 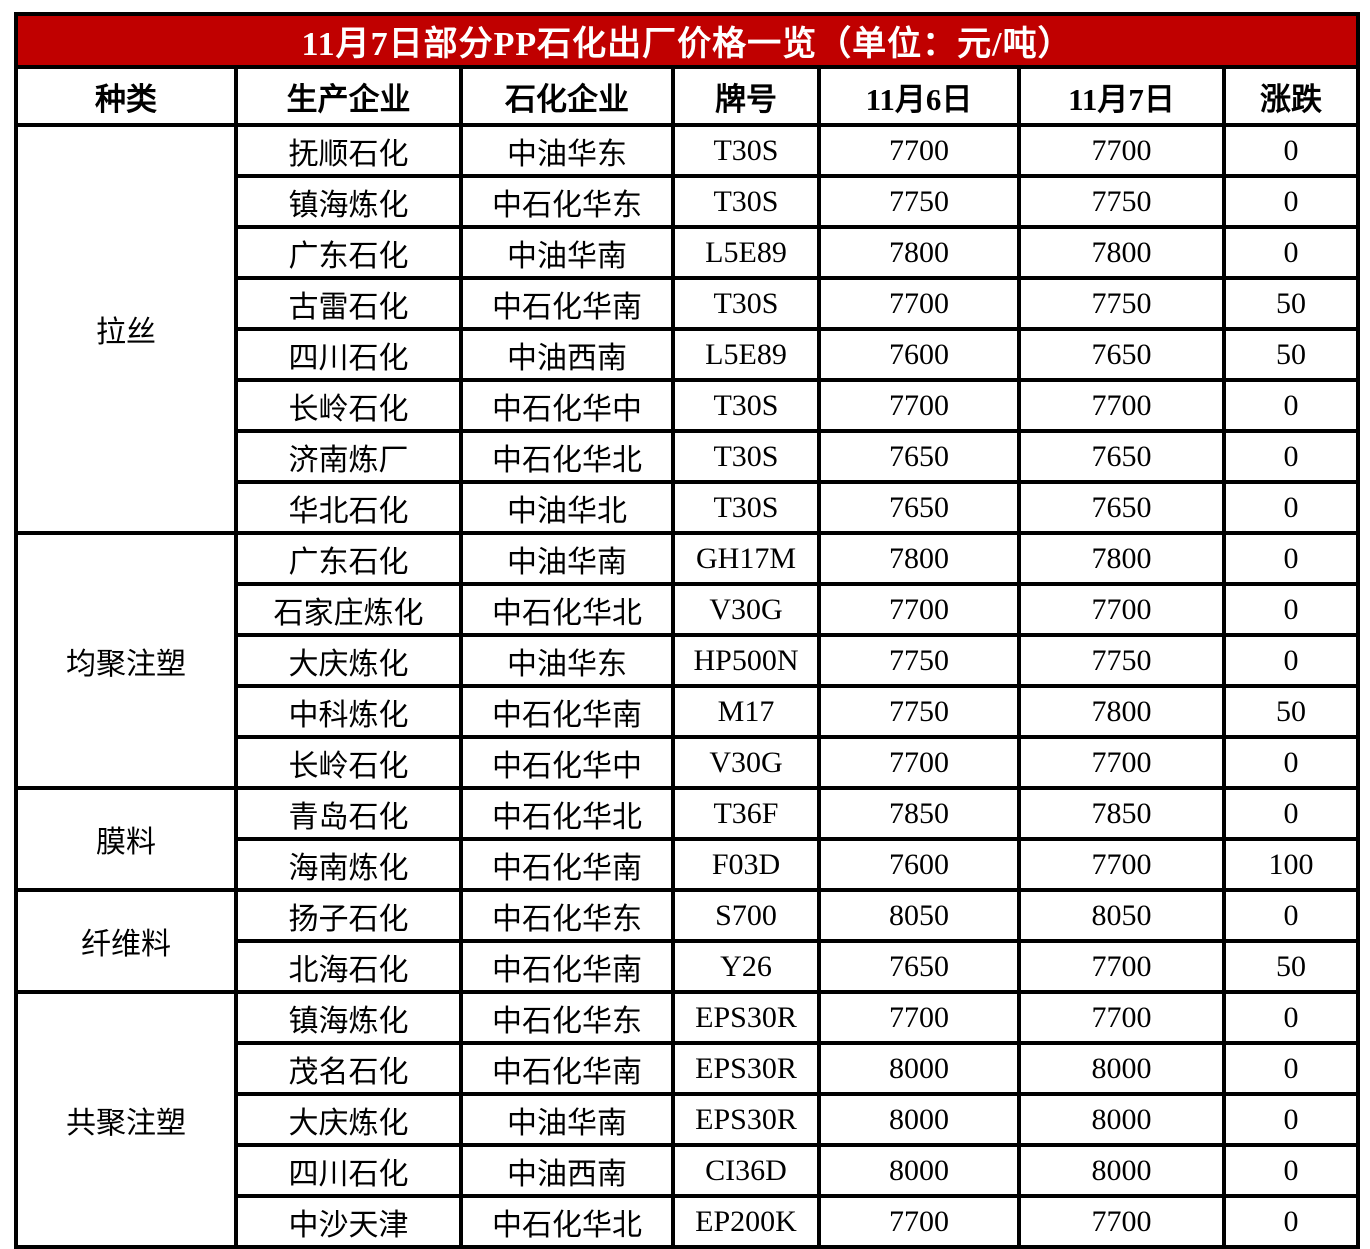 I want to click on producer-cell: 扬子石化, so click(x=348, y=915).